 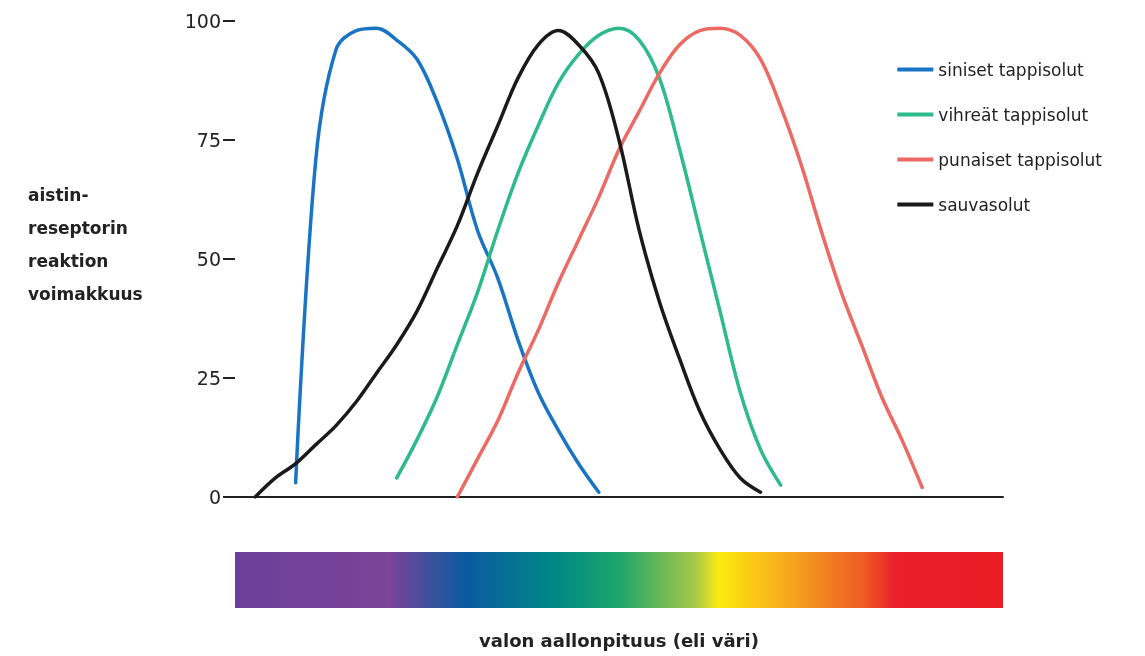 I want to click on legend-label: punaiset tappisolut, so click(x=1020, y=159).